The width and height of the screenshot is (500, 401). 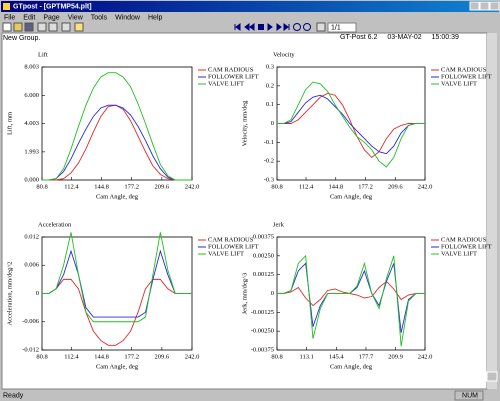 What do you see at coordinates (76, 17) in the screenshot?
I see `menu-item: View` at bounding box center [76, 17].